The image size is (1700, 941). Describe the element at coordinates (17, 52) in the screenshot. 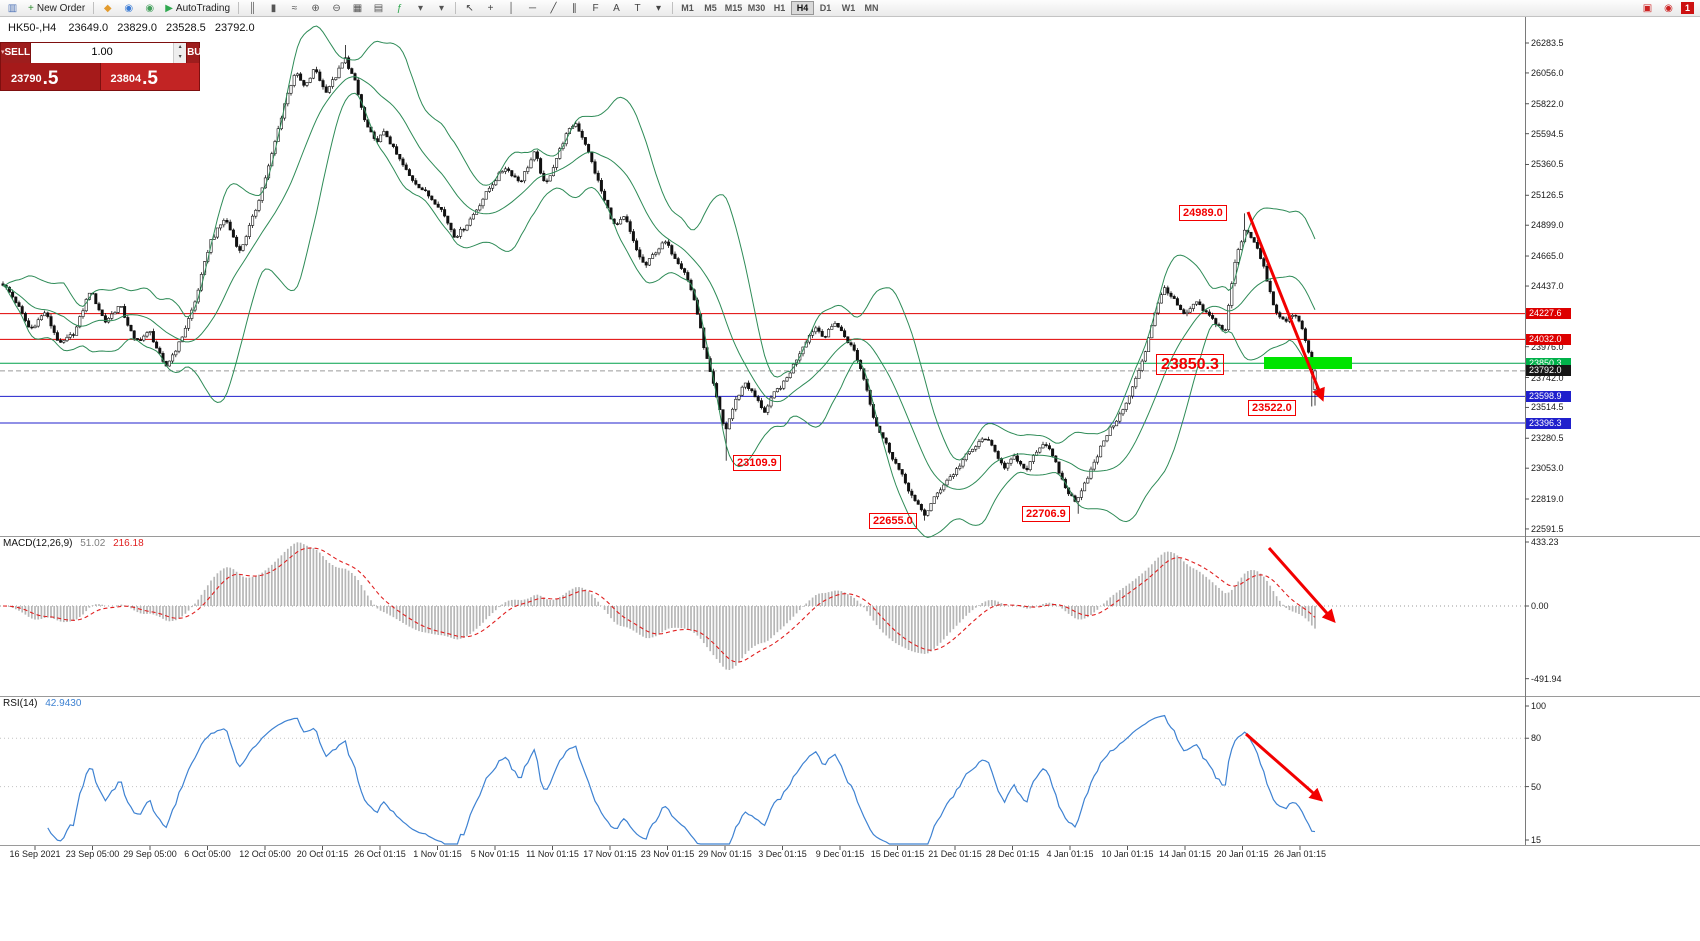

I see `sell-button: SELL` at that location.